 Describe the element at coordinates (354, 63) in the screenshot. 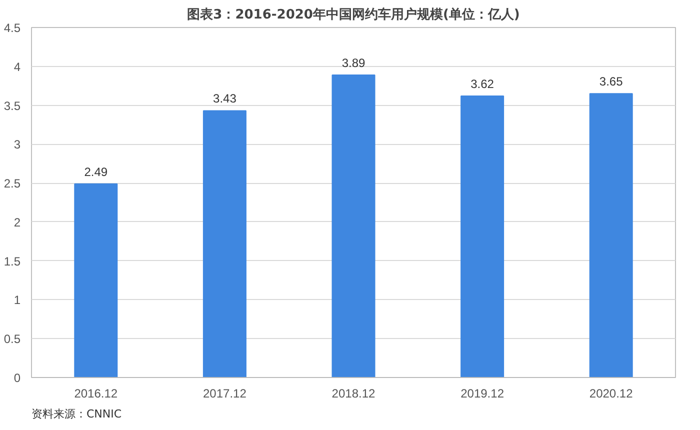

I see `data-label: 3.89` at that location.